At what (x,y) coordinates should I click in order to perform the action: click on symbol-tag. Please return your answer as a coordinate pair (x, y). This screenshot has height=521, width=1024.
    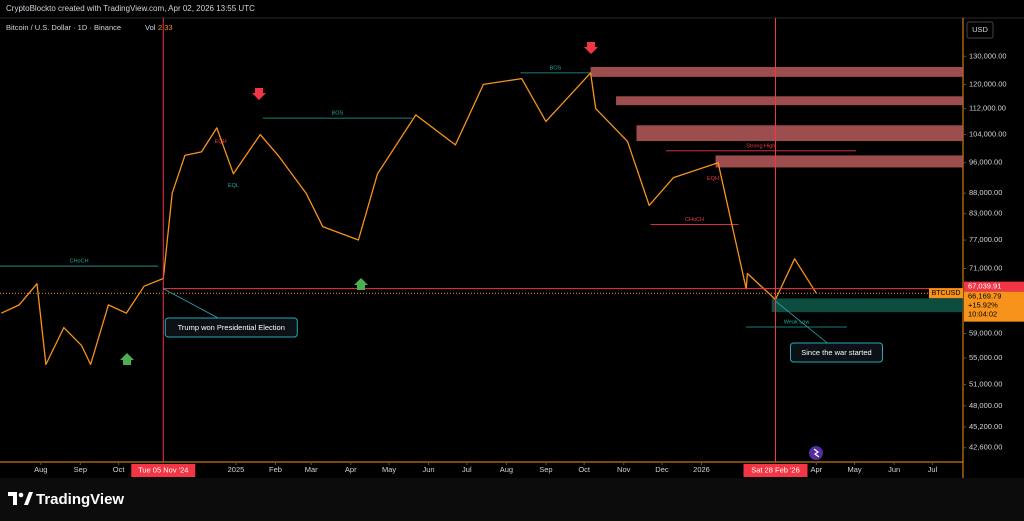
    Looking at the image, I should click on (946, 293).